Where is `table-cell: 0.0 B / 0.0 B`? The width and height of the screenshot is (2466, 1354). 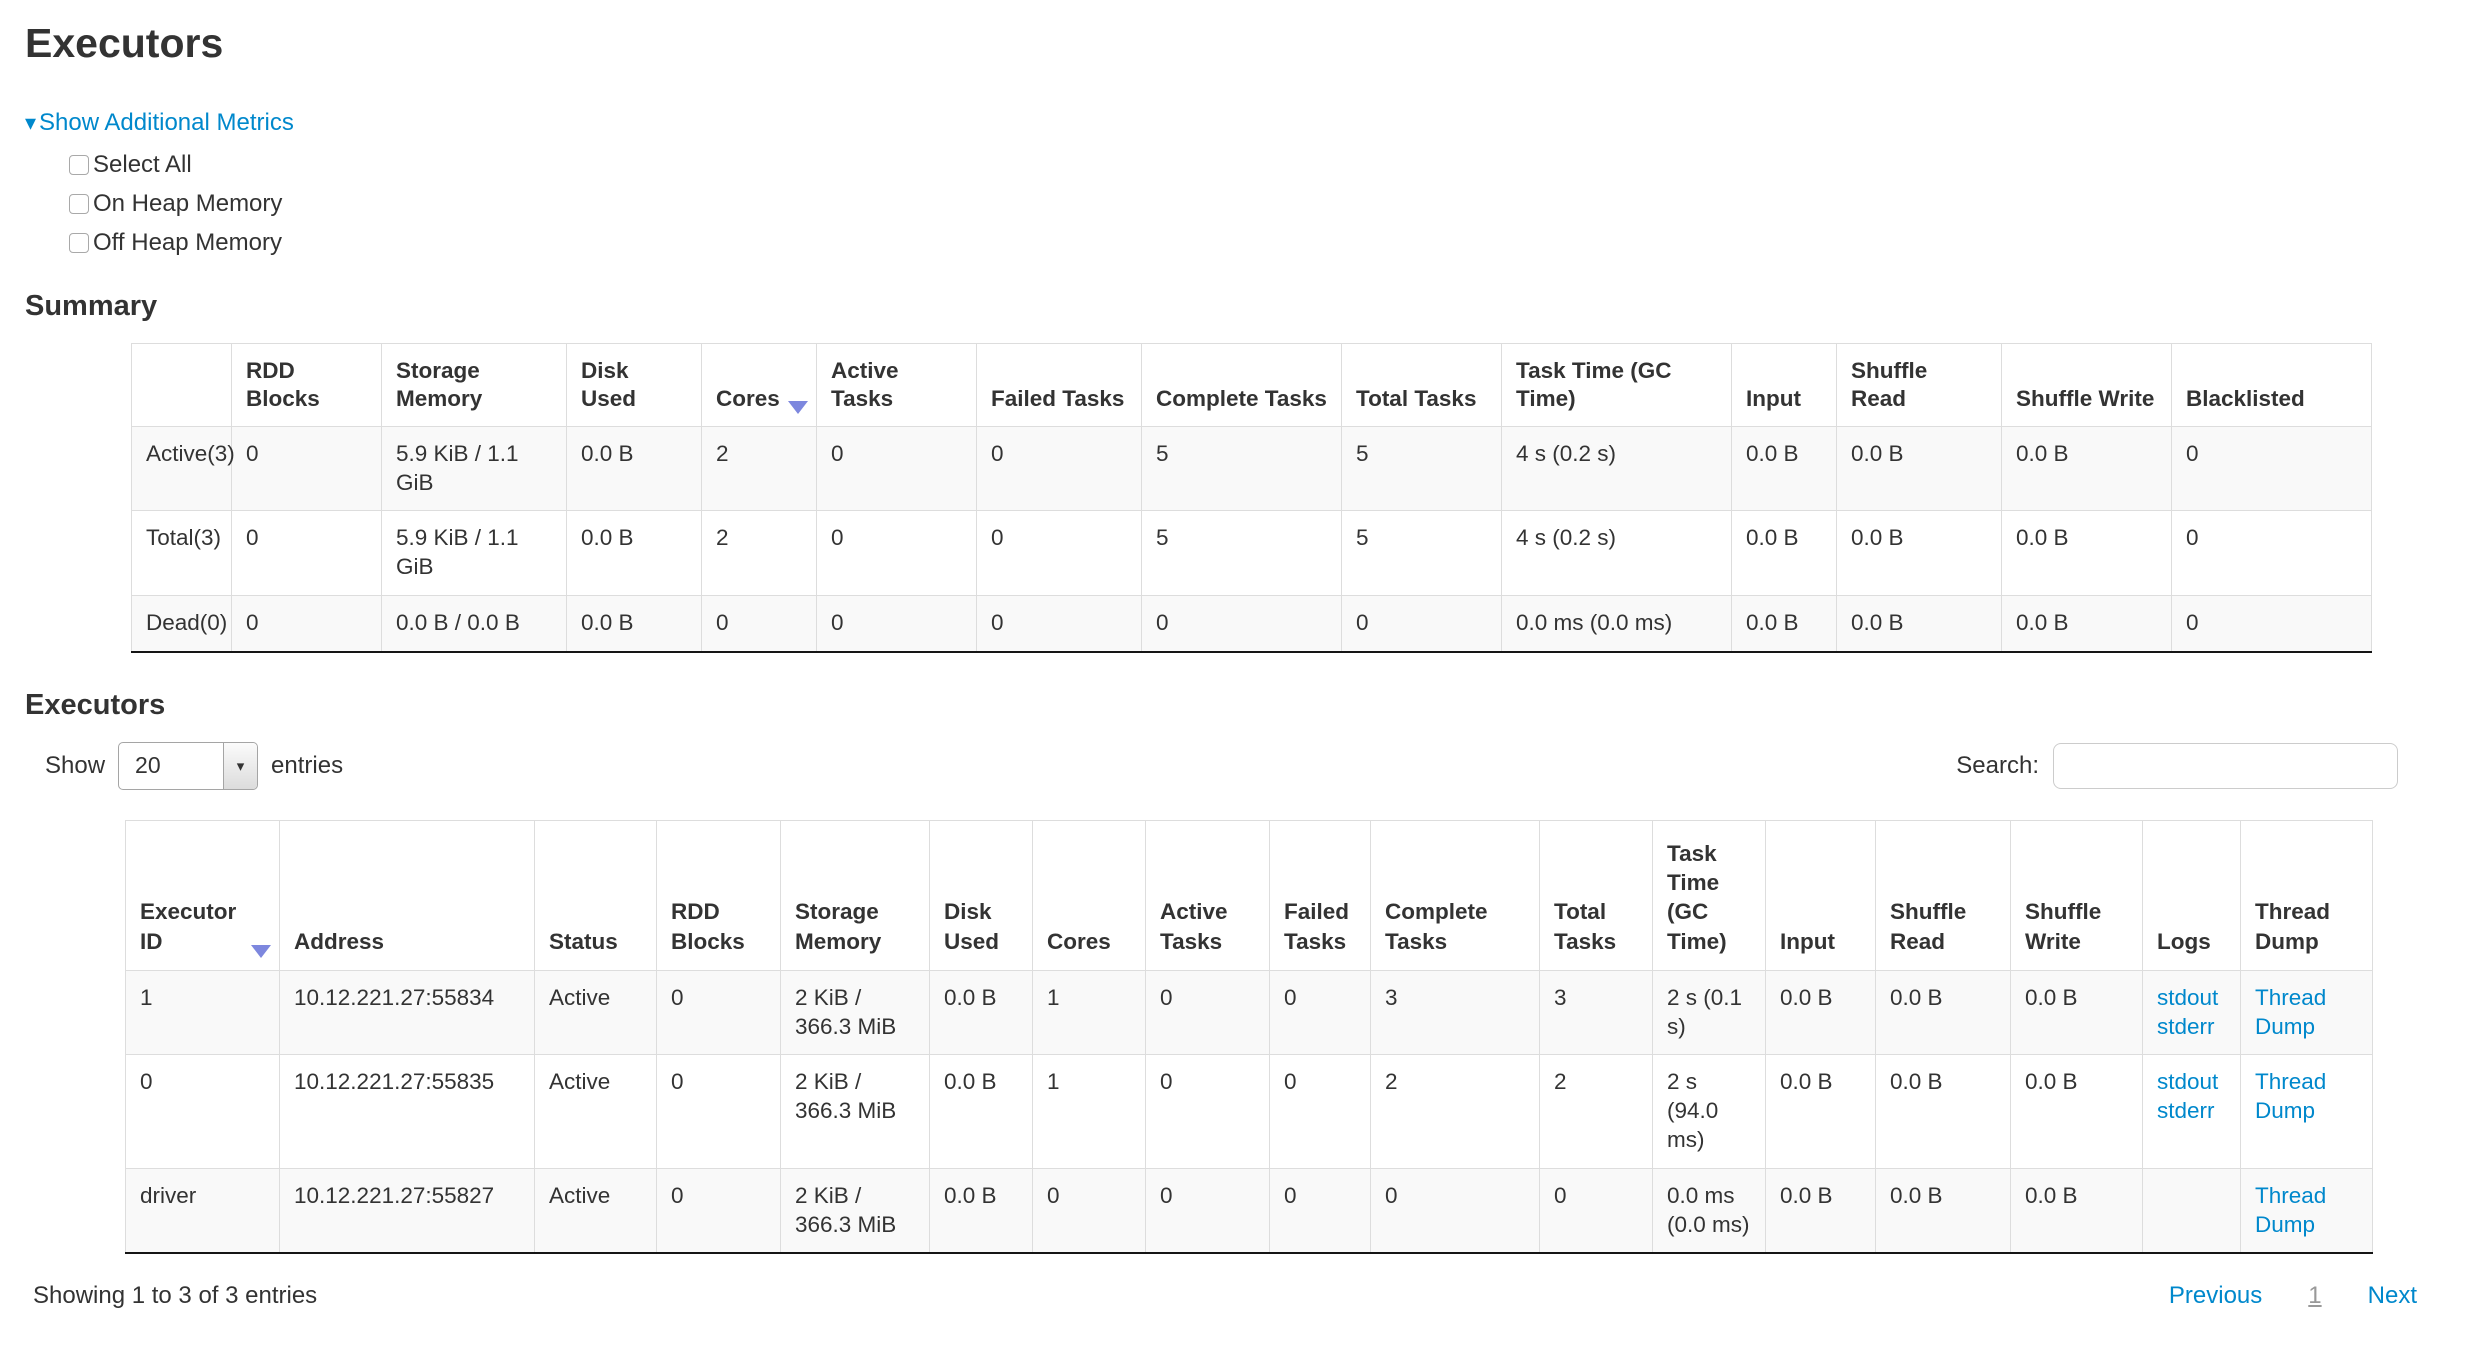 table-cell: 0.0 B / 0.0 B is located at coordinates (474, 623).